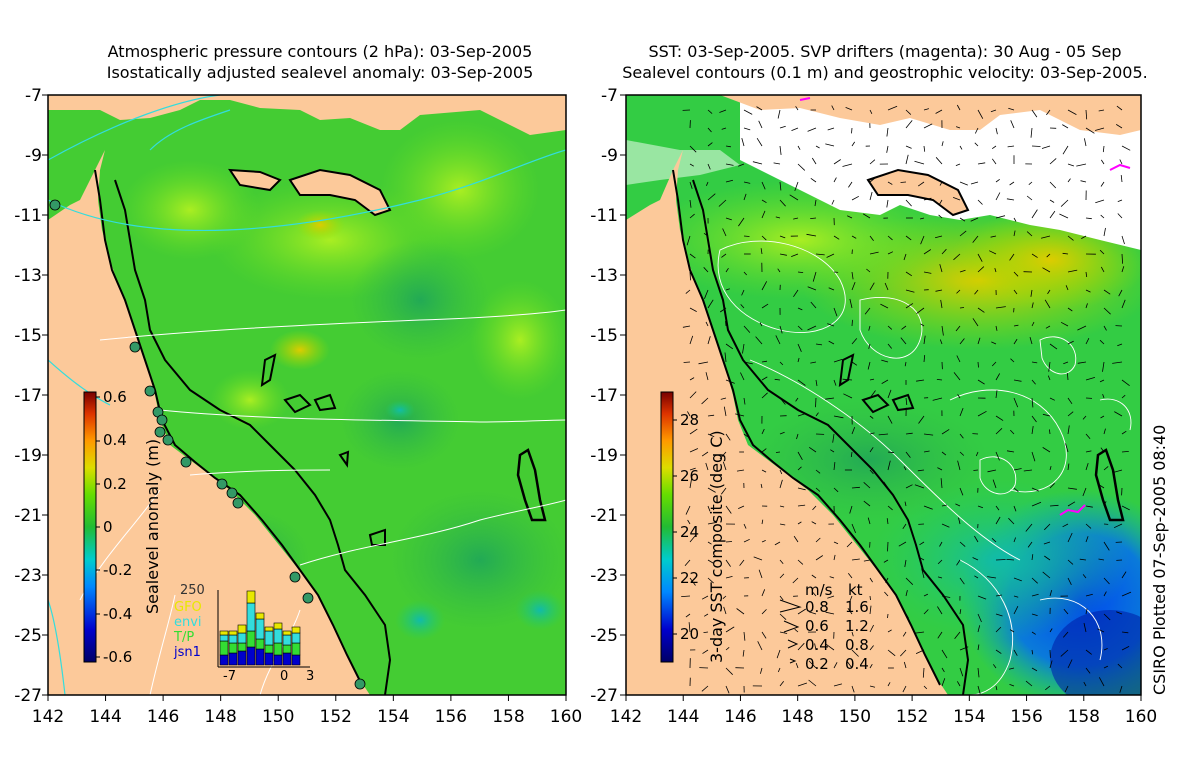 The width and height of the screenshot is (1200, 780). Describe the element at coordinates (335, 717) in the screenshot. I see `x-tick-left: 152` at that location.